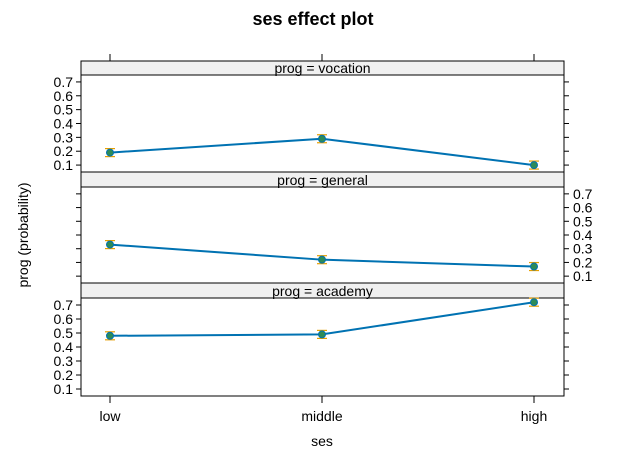  What do you see at coordinates (312, 19) in the screenshot?
I see `chart-title: ses effect plot` at bounding box center [312, 19].